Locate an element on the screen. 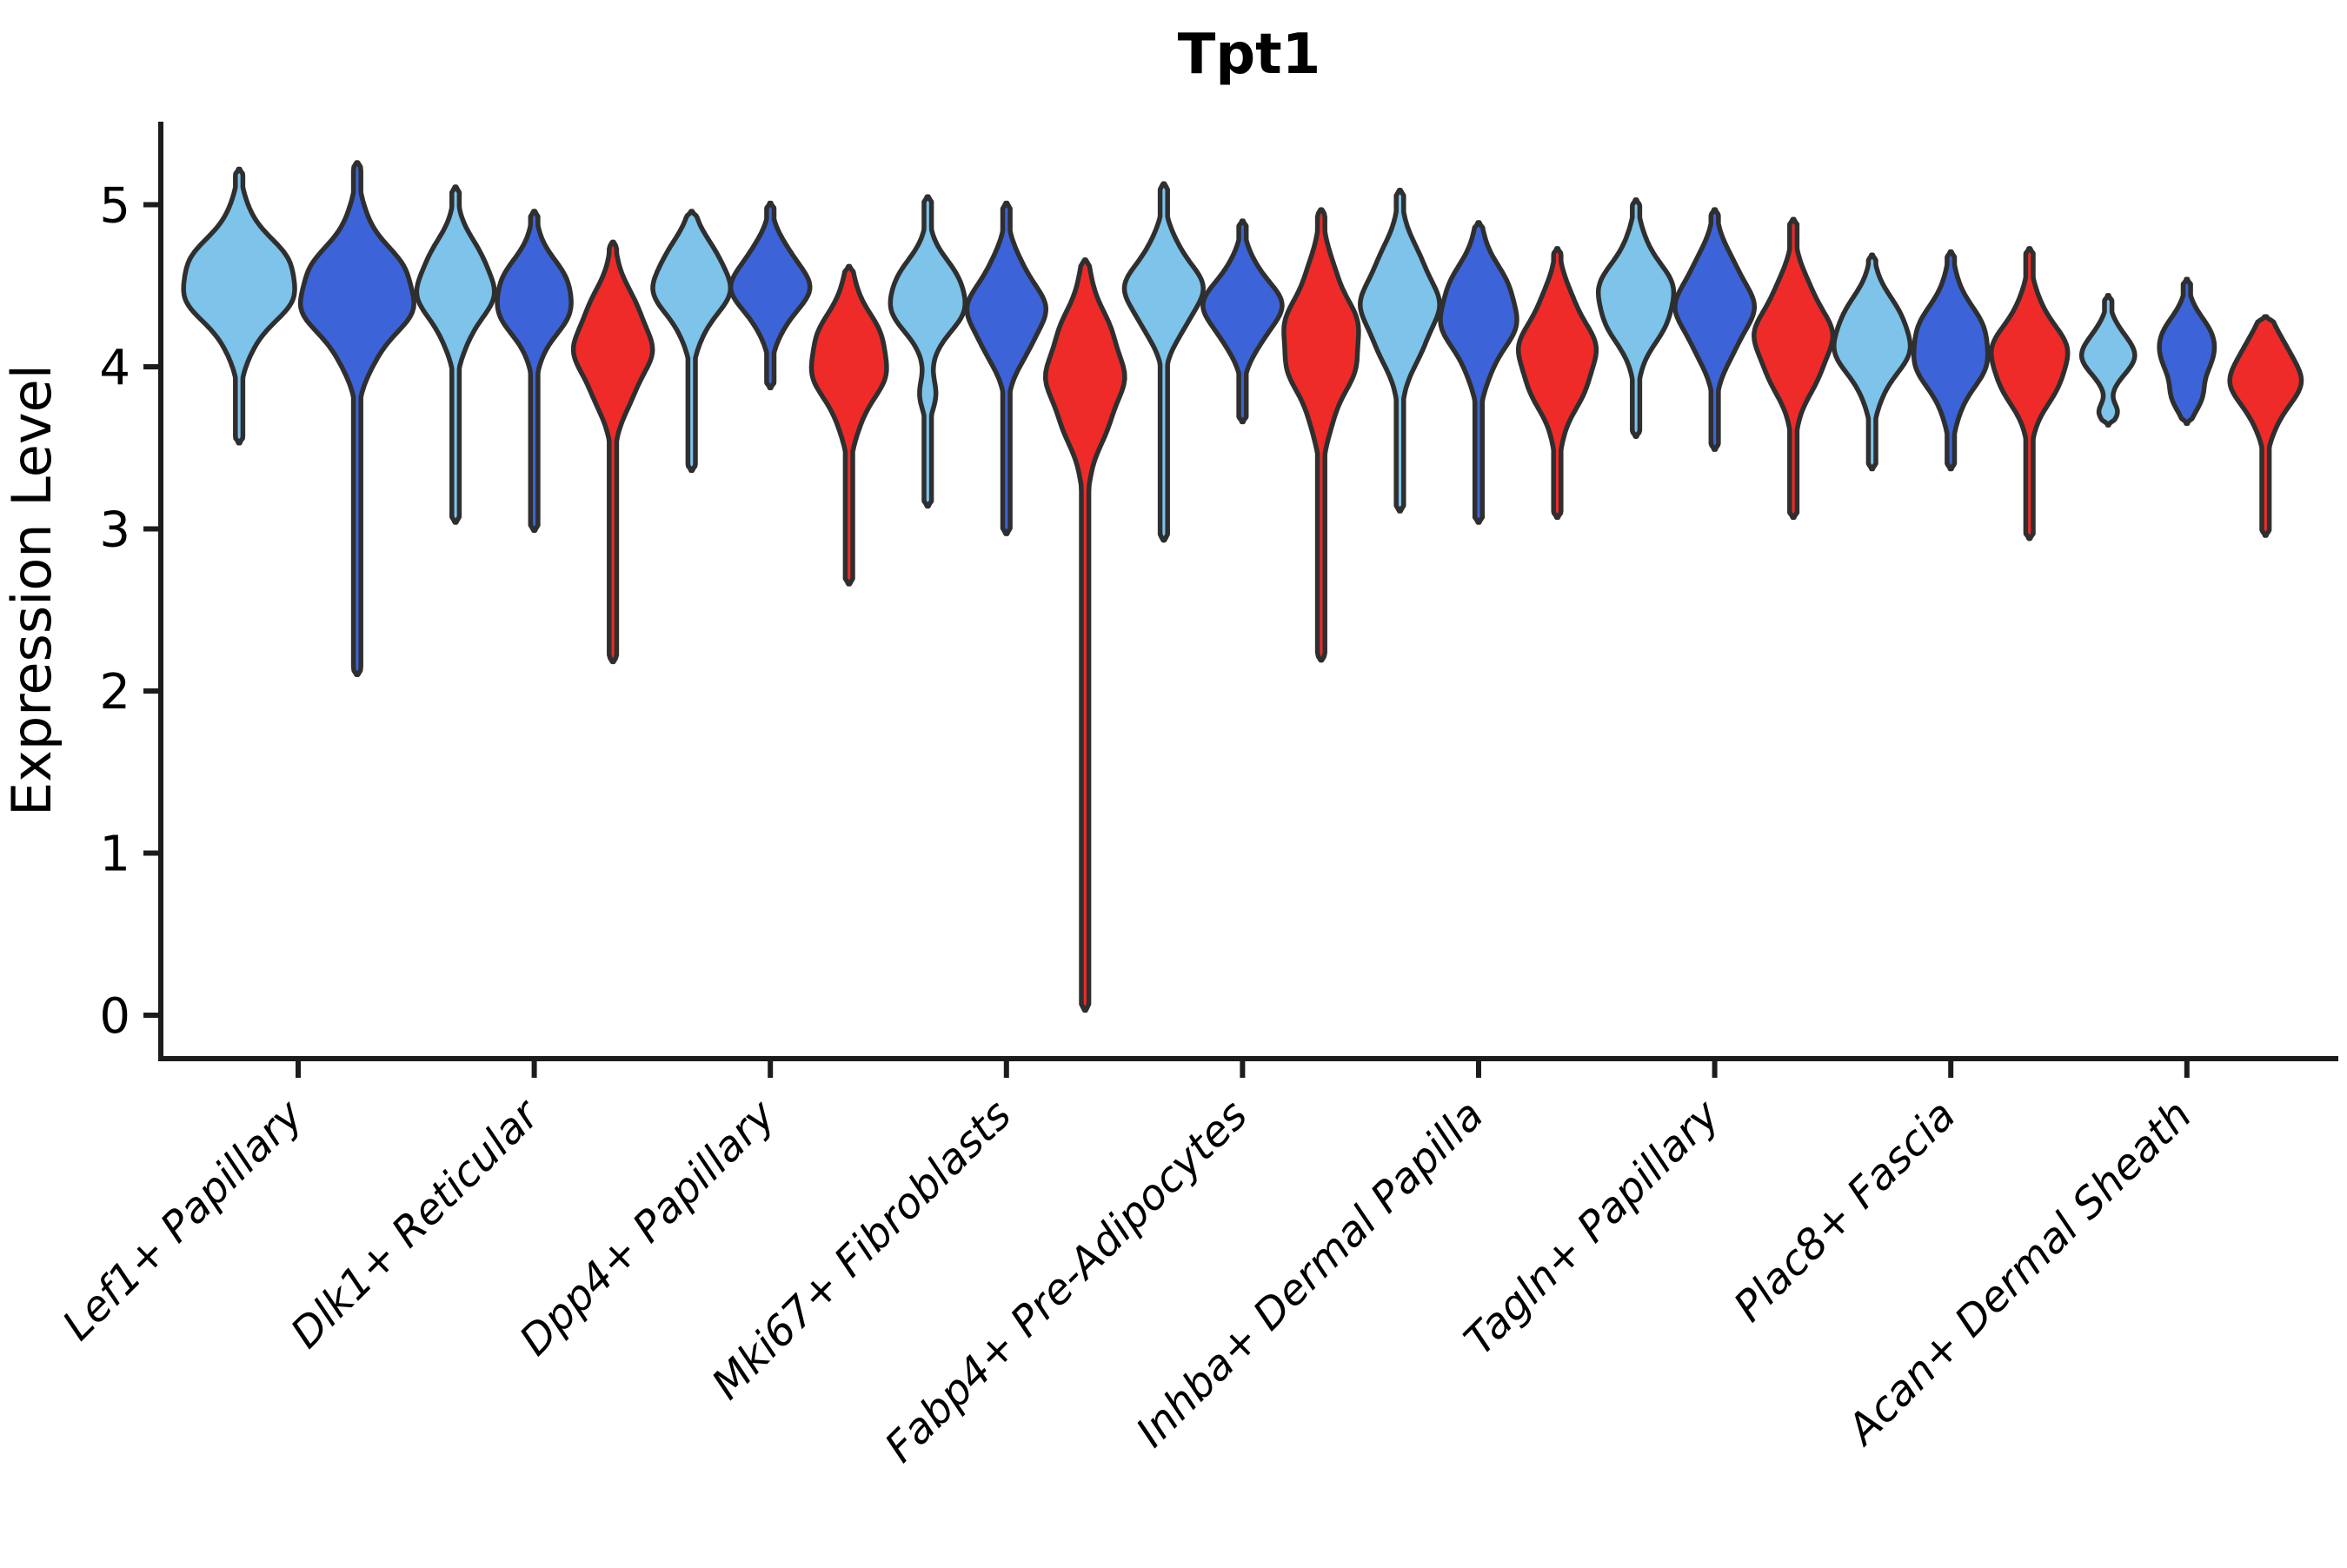 The width and height of the screenshot is (2347, 1568). violin-fabp4-pre-adipocytes-lightblue is located at coordinates (1163, 362).